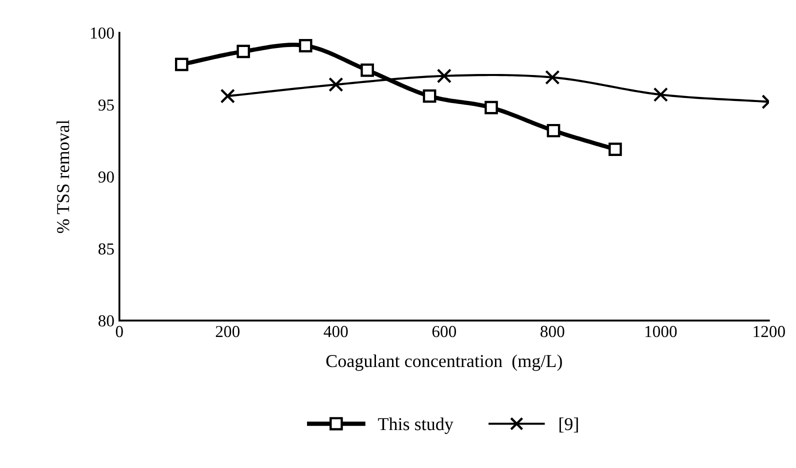  I want to click on y-tick-label: 80, so click(106, 321).